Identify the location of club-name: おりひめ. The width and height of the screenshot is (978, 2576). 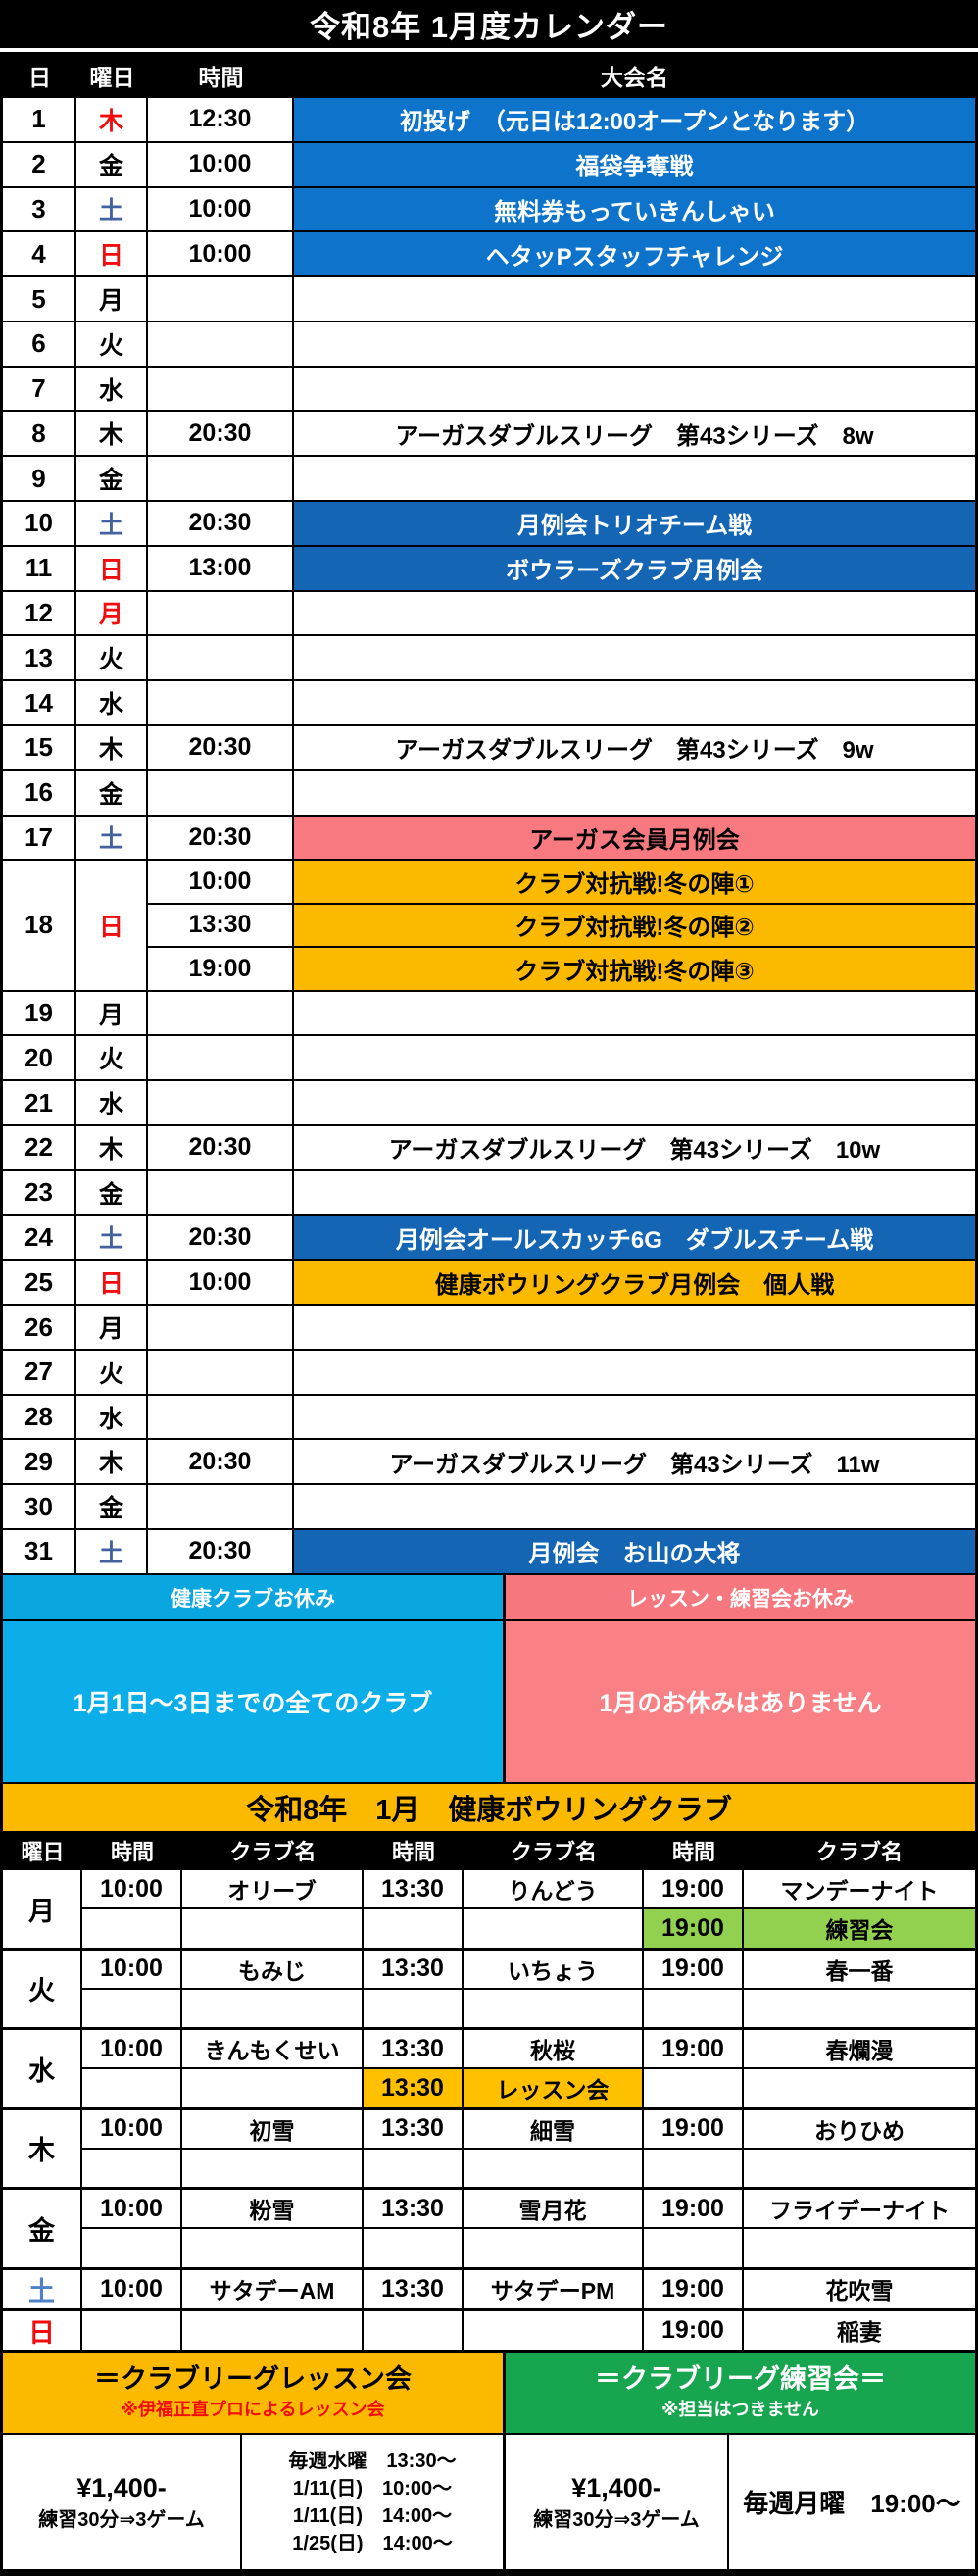
(859, 2128).